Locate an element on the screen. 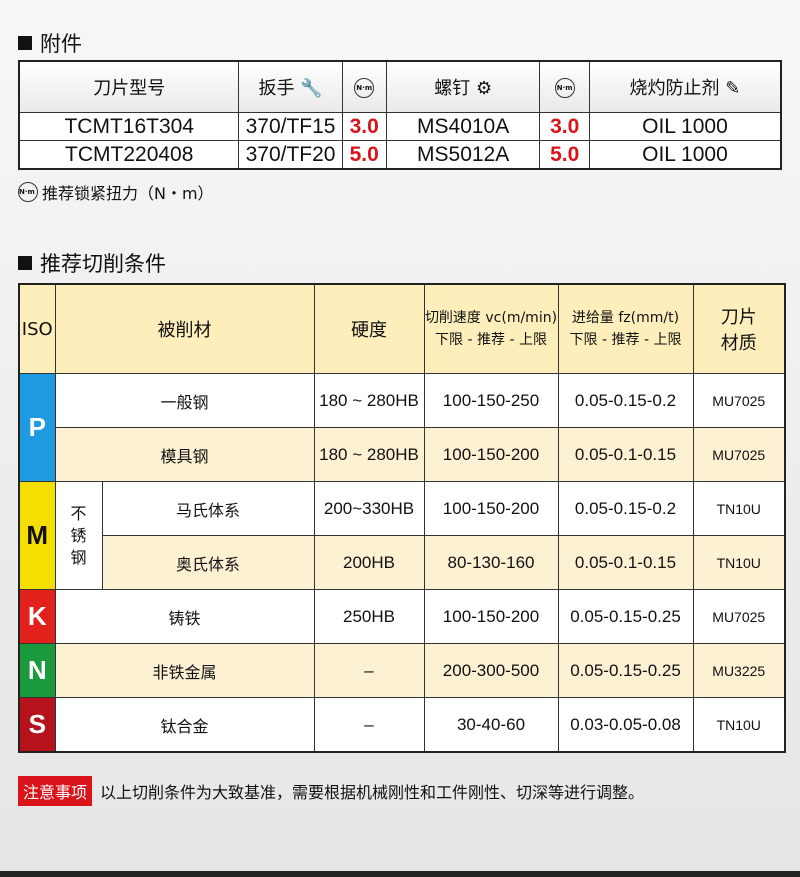 This screenshot has width=800, height=877. tube-icon: ✎ is located at coordinates (733, 88).